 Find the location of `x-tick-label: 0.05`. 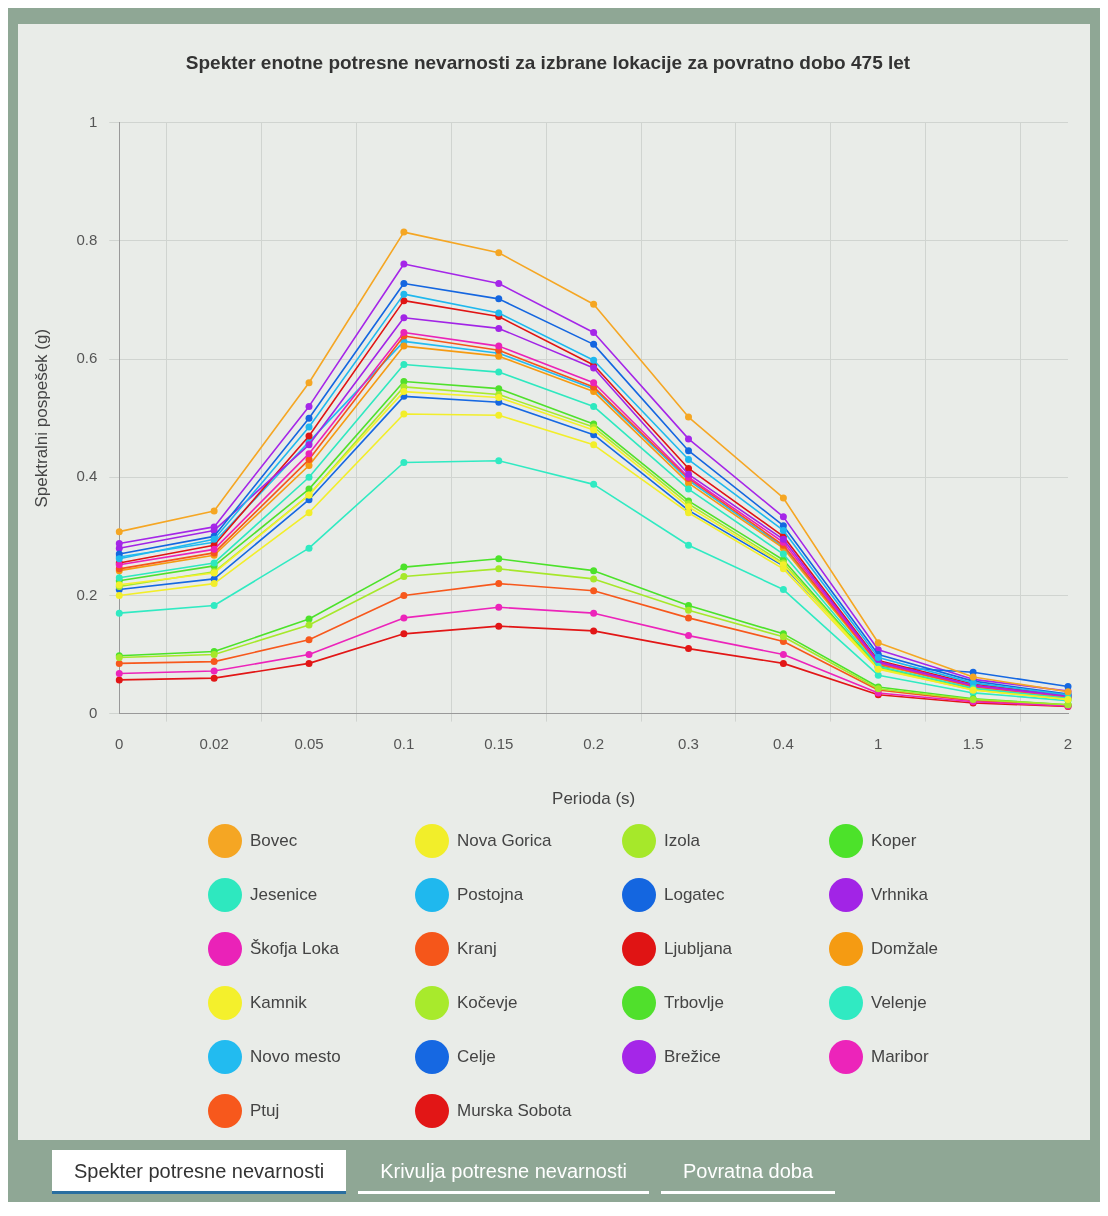

x-tick-label: 0.05 is located at coordinates (309, 743).